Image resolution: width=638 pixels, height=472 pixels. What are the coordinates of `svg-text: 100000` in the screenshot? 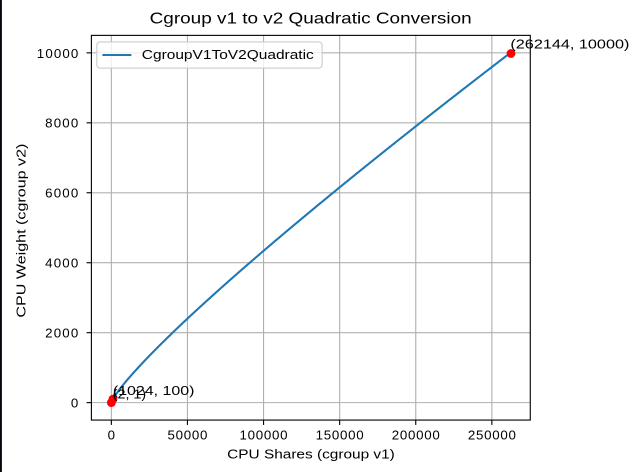 It's located at (264, 435).